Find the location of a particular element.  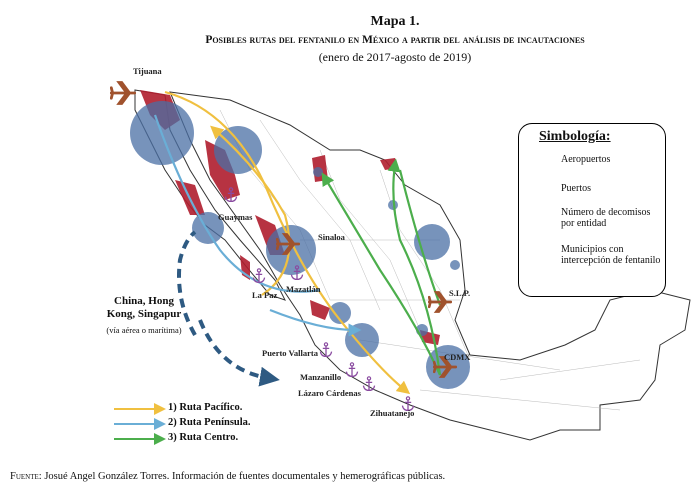

legend-item: Aeropuertos is located at coordinates (586, 159).